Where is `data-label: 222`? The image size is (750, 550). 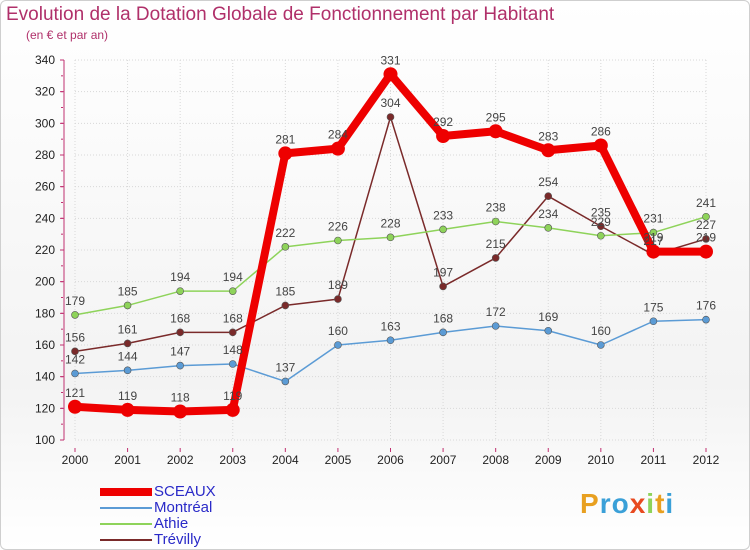 data-label: 222 is located at coordinates (285, 233).